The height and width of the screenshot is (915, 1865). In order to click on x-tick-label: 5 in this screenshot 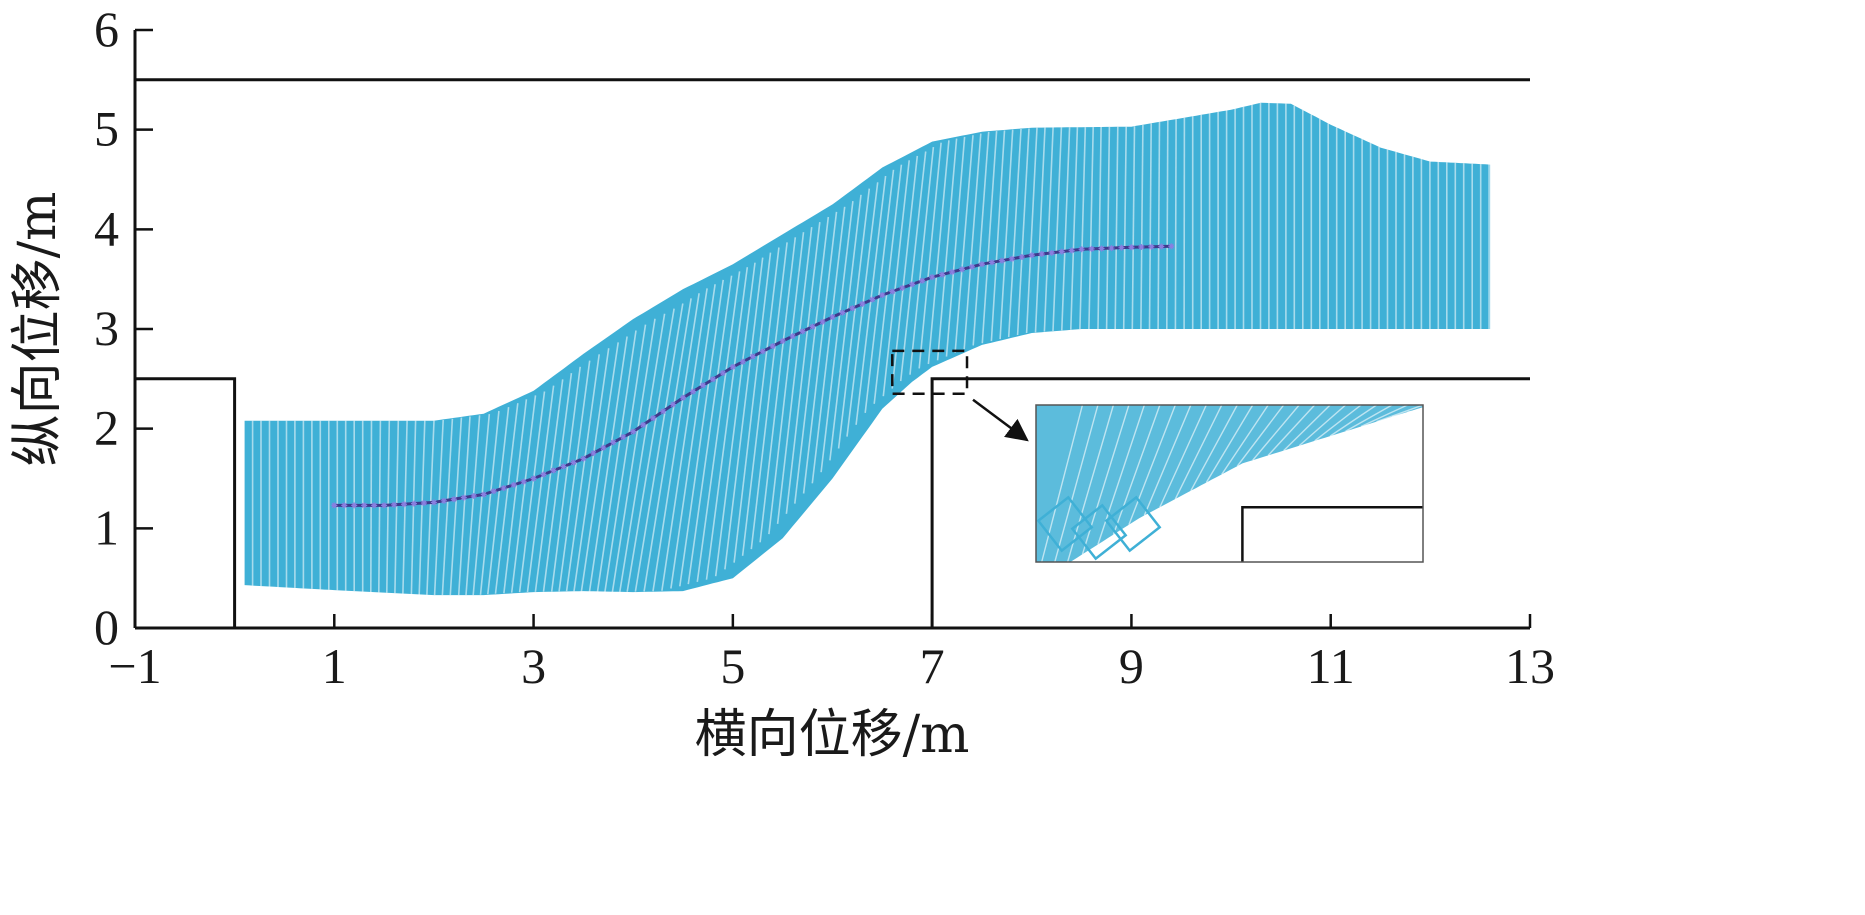, I will do `click(732, 666)`.